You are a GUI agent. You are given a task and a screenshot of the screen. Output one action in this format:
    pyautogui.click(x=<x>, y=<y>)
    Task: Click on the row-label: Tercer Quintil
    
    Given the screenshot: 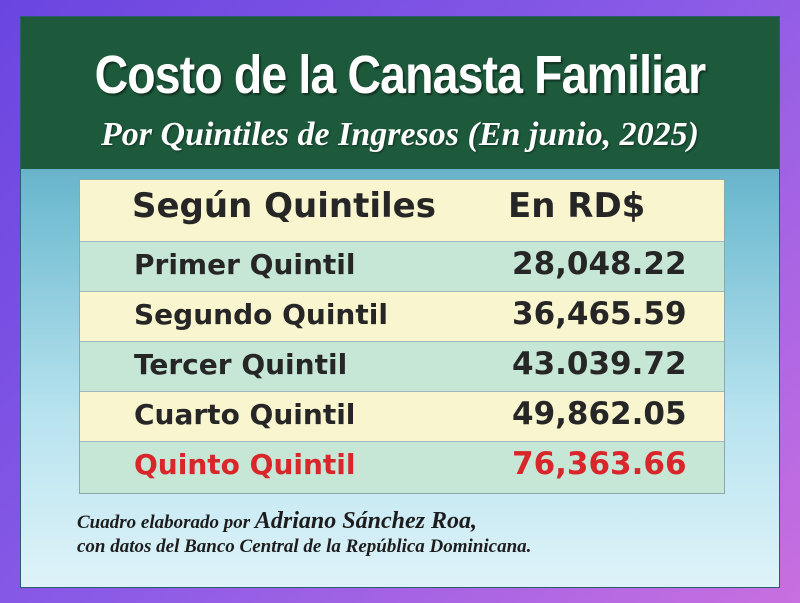 What is the action you would take?
    pyautogui.click(x=241, y=364)
    